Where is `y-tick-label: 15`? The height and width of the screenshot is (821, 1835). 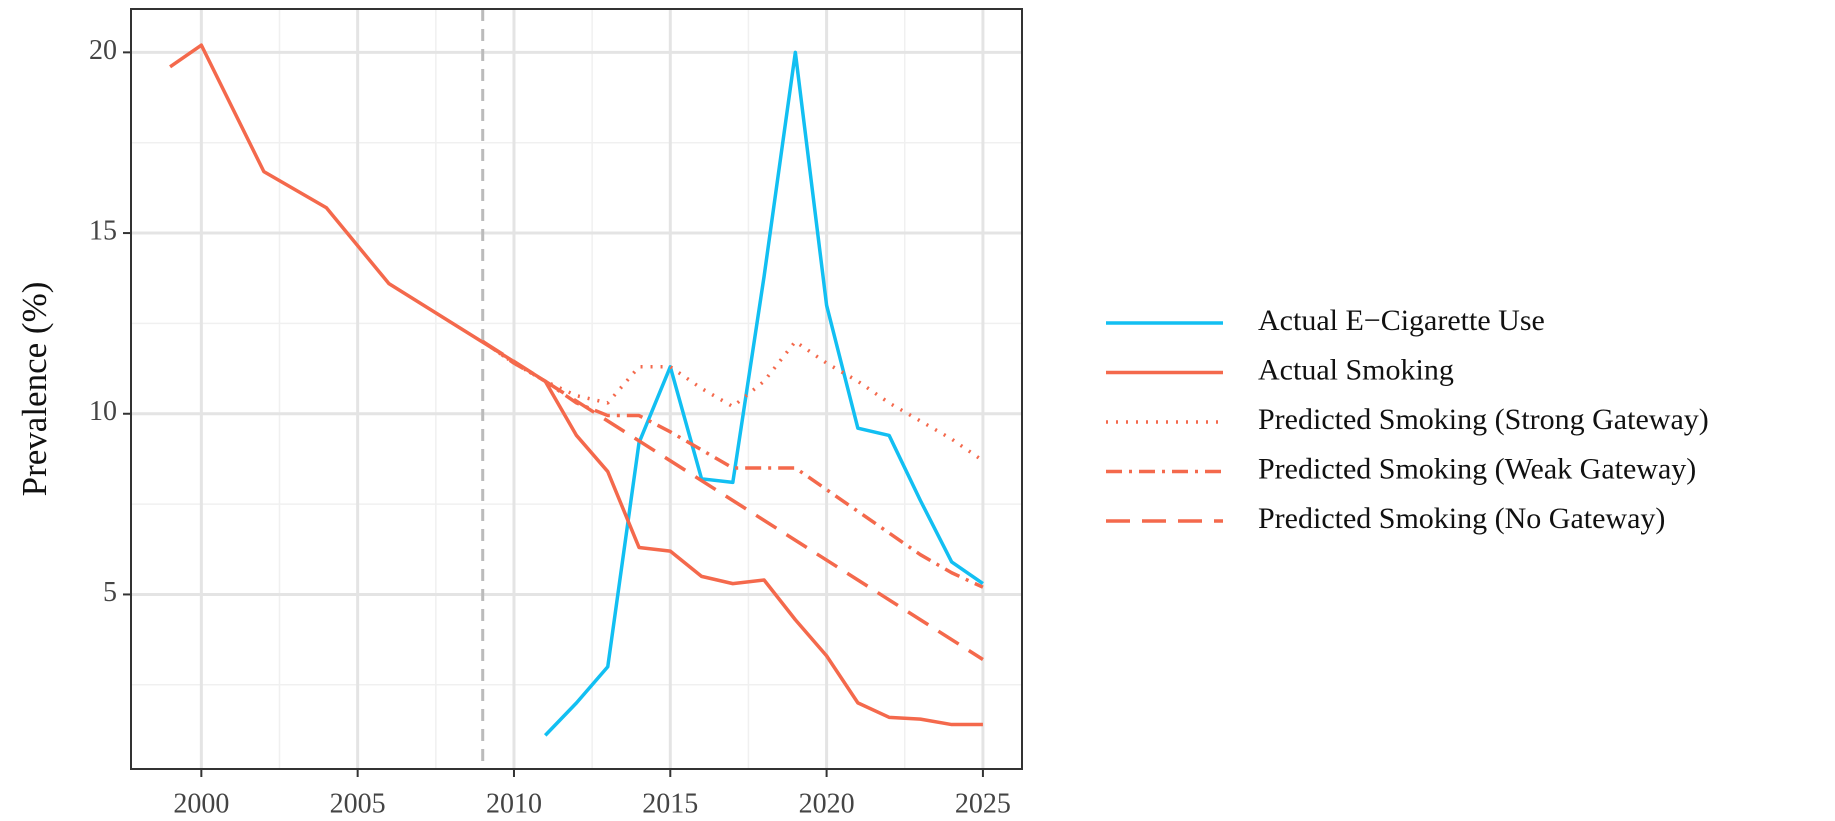 y-tick-label: 15 is located at coordinates (103, 230).